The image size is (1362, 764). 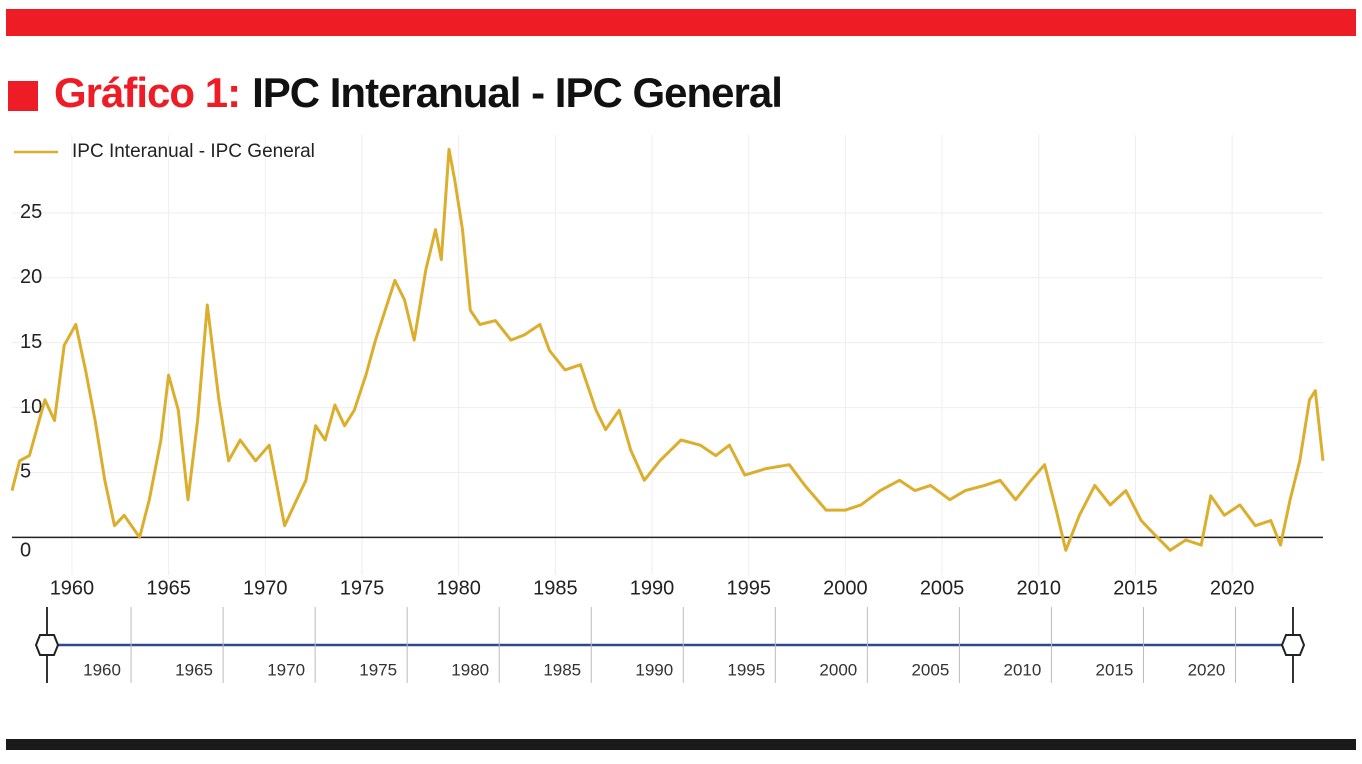 I want to click on x-tick-label: 1980, so click(x=458, y=588).